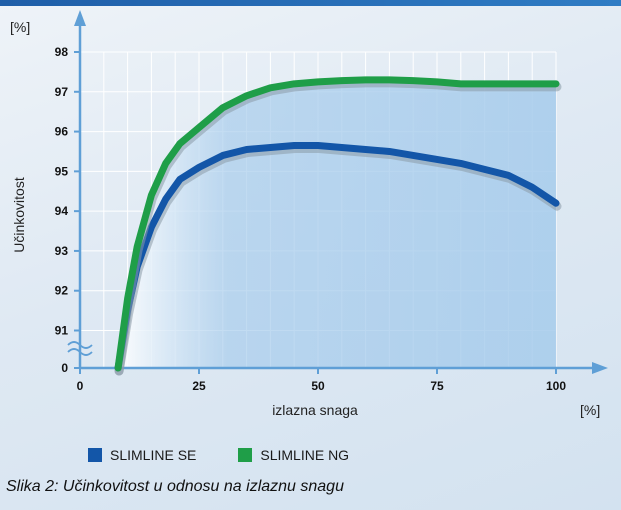  Describe the element at coordinates (62, 291) in the screenshot. I see `y-tick-label: 92` at that location.